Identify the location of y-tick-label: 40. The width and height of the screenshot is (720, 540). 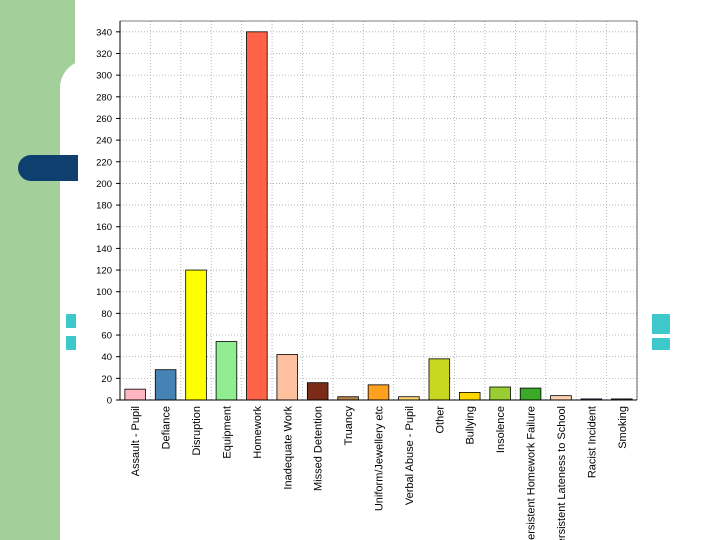
(106, 357).